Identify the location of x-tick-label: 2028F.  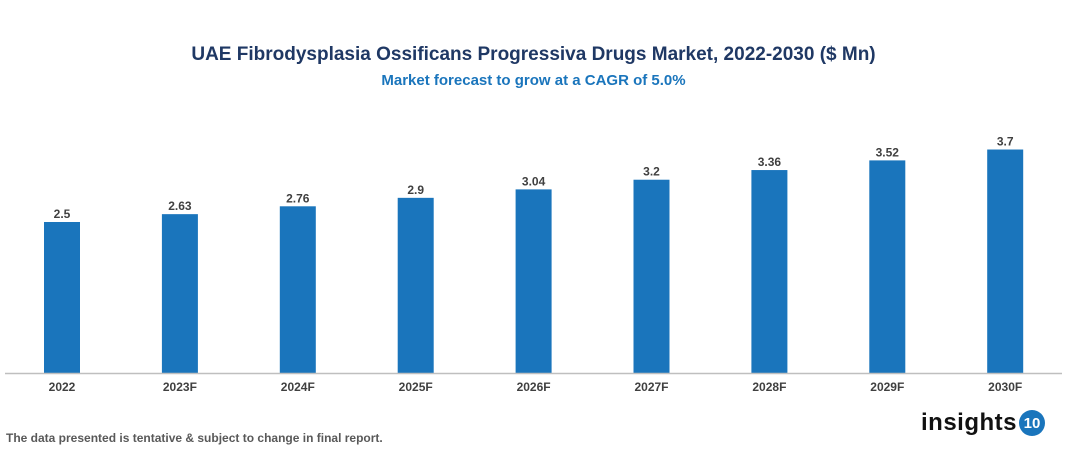
(769, 387).